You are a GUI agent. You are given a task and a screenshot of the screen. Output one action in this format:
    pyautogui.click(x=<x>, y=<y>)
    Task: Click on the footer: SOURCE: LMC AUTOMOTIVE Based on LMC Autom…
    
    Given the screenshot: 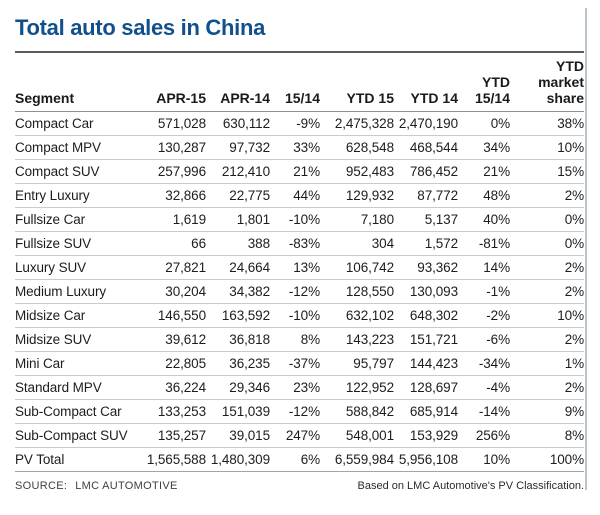 What is the action you would take?
    pyautogui.click(x=299, y=486)
    